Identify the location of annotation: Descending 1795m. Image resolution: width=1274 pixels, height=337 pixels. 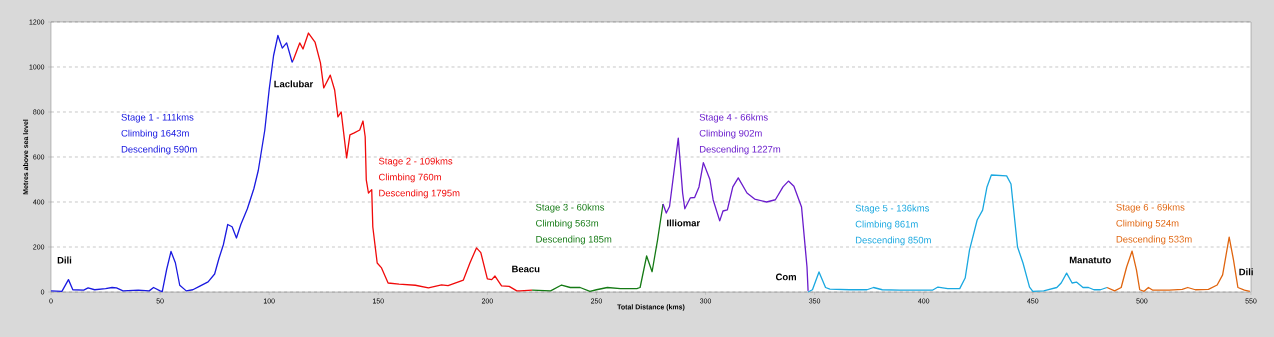
(419, 194).